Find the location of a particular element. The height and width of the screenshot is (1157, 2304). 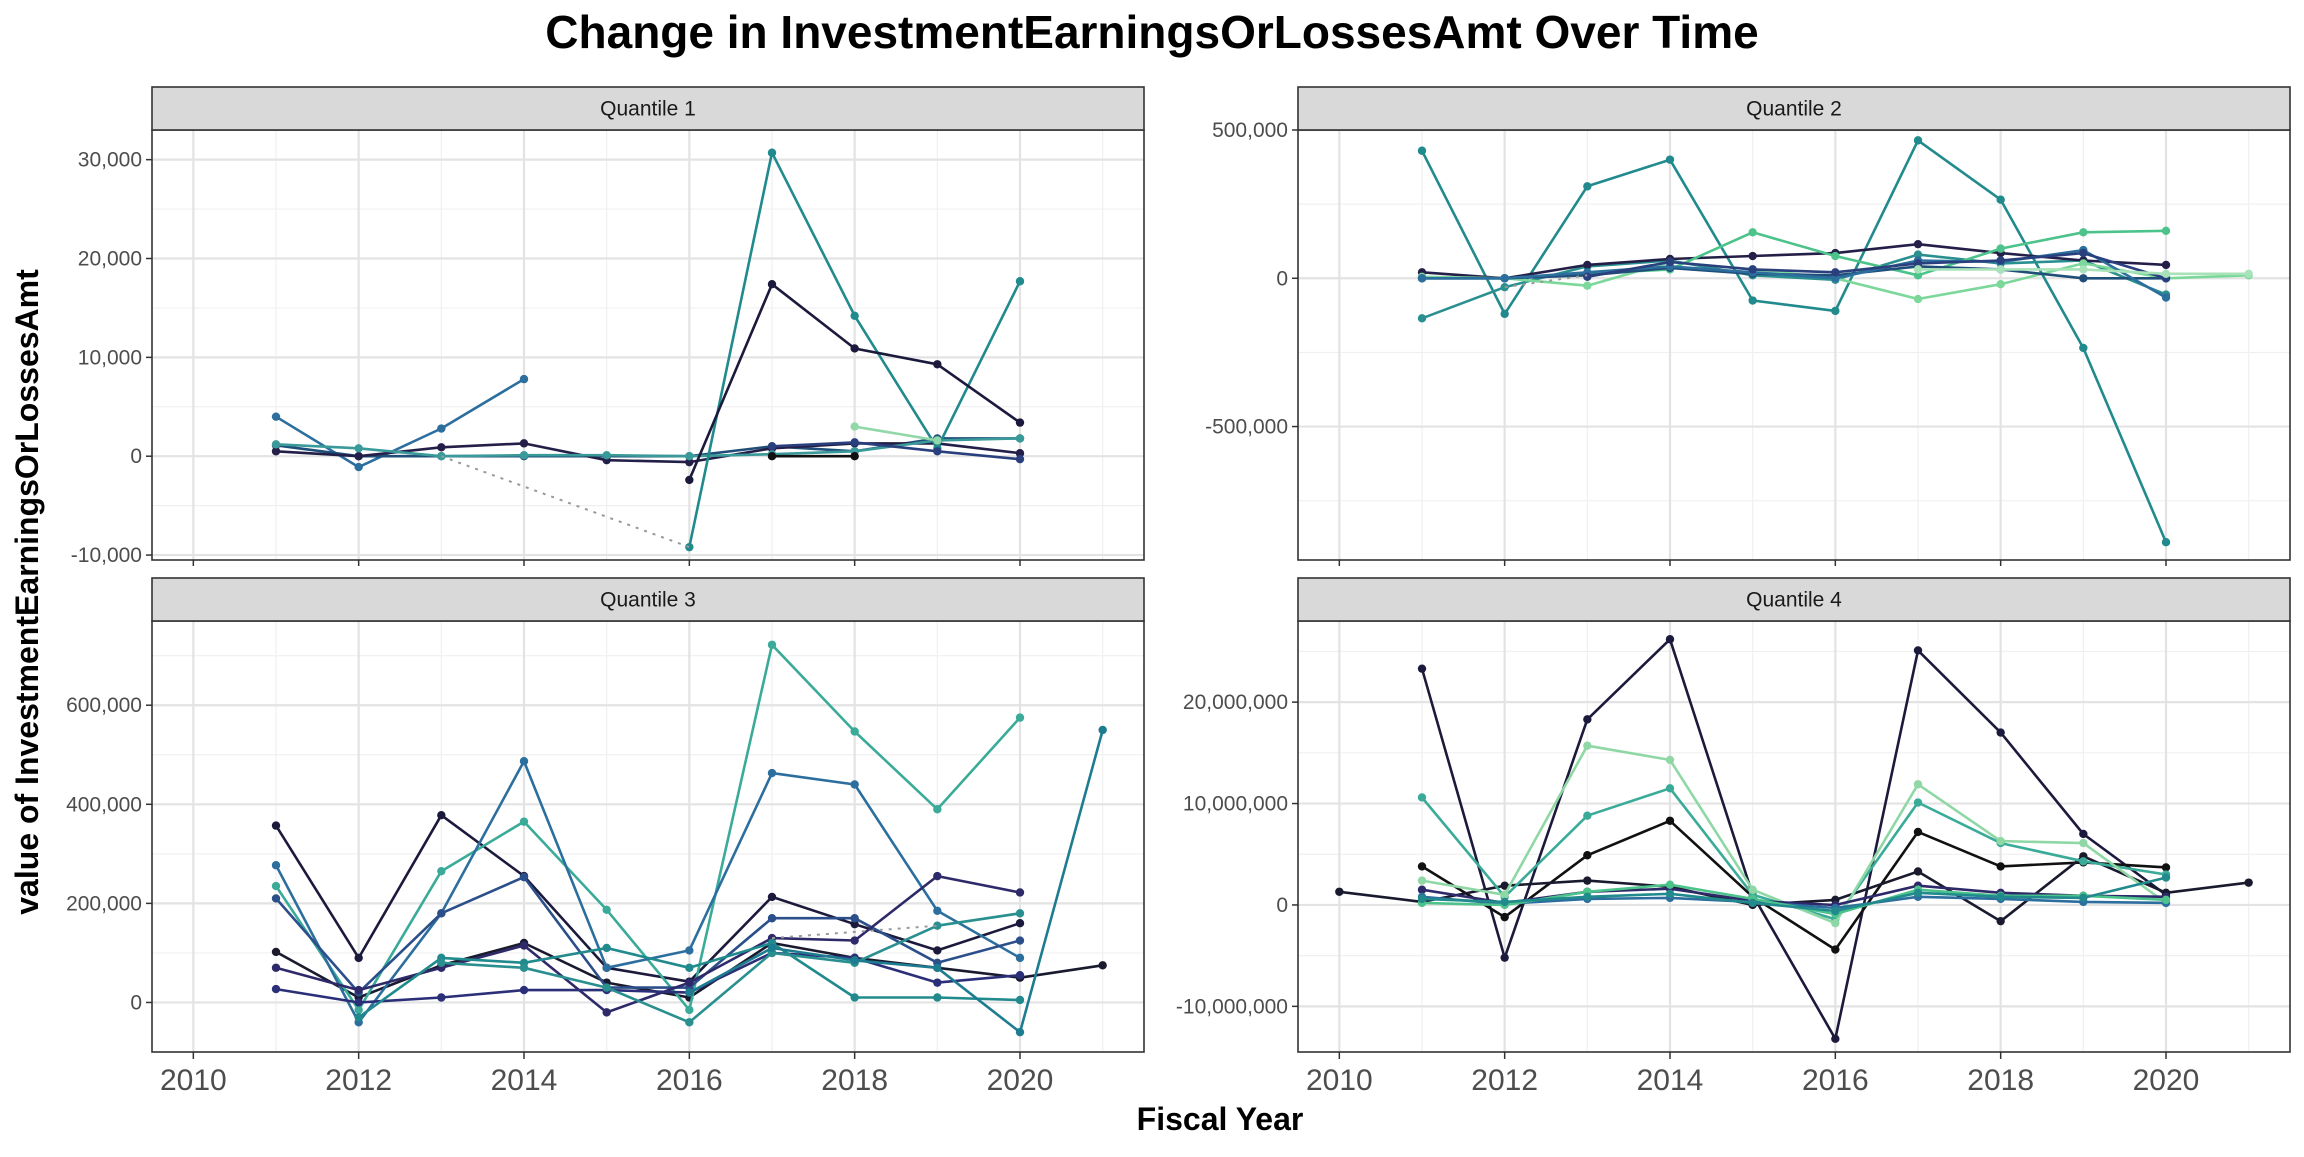

x-tick-label: 2012 is located at coordinates (358, 1080).